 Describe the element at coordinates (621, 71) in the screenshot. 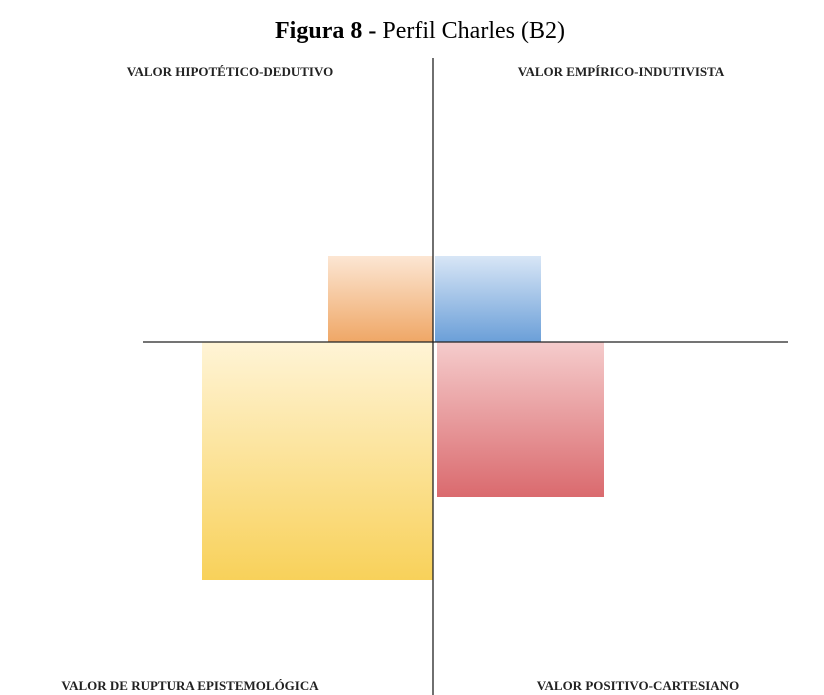

I see `quadrant-label: VALOR EMPÍRICO-INDUTIVISTA` at that location.